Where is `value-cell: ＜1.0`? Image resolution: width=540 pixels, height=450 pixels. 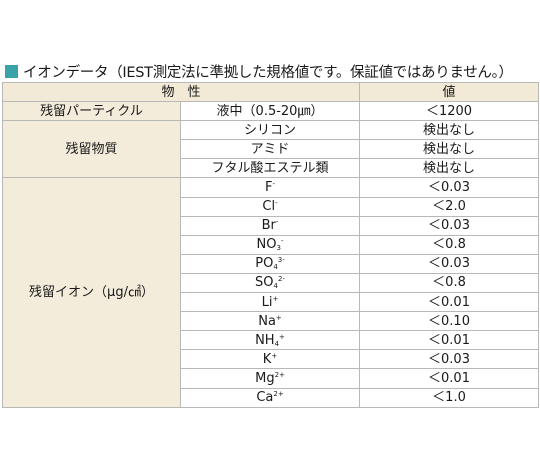 value-cell: ＜1.0 is located at coordinates (449, 397).